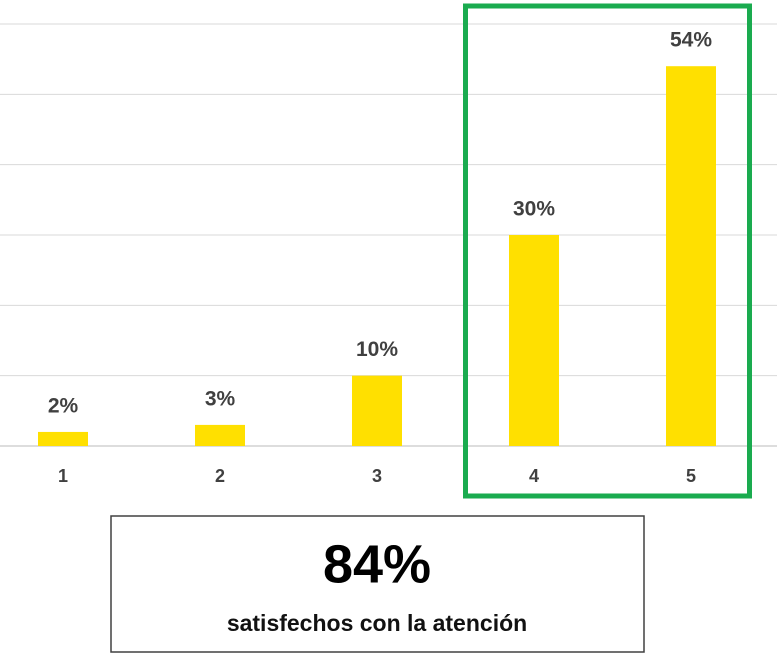 This screenshot has width=777, height=659. What do you see at coordinates (377, 623) in the screenshot?
I see `summary-text: satisfechos con la atención` at bounding box center [377, 623].